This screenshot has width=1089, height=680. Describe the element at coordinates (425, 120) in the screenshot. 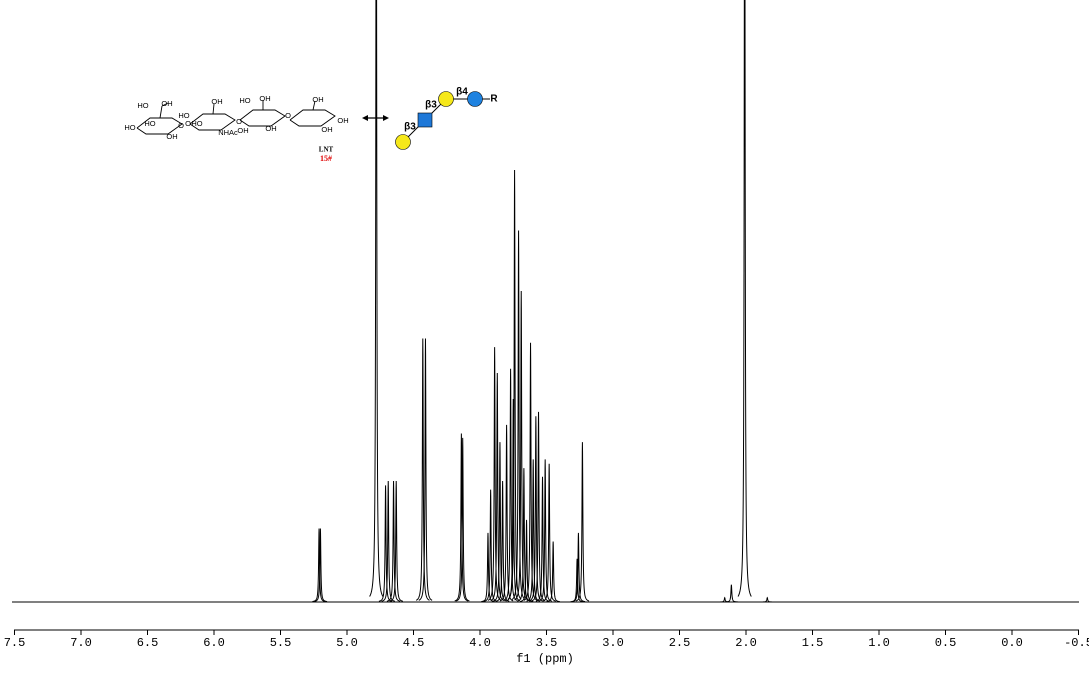

I see `glcnac` at that location.